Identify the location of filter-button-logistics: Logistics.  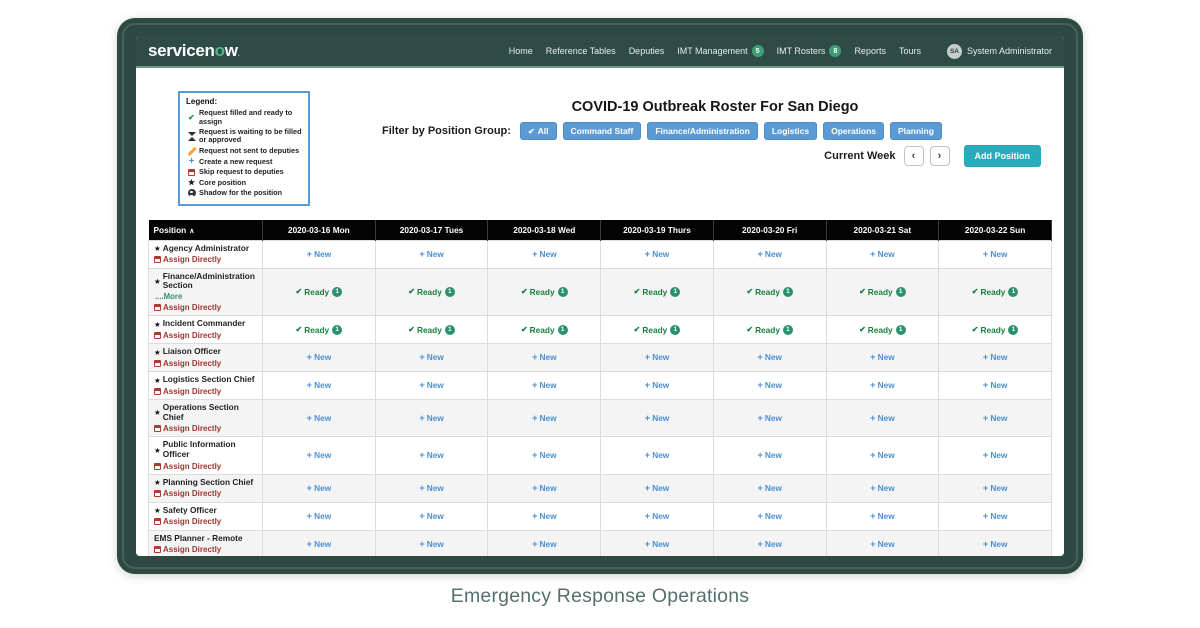
(790, 131).